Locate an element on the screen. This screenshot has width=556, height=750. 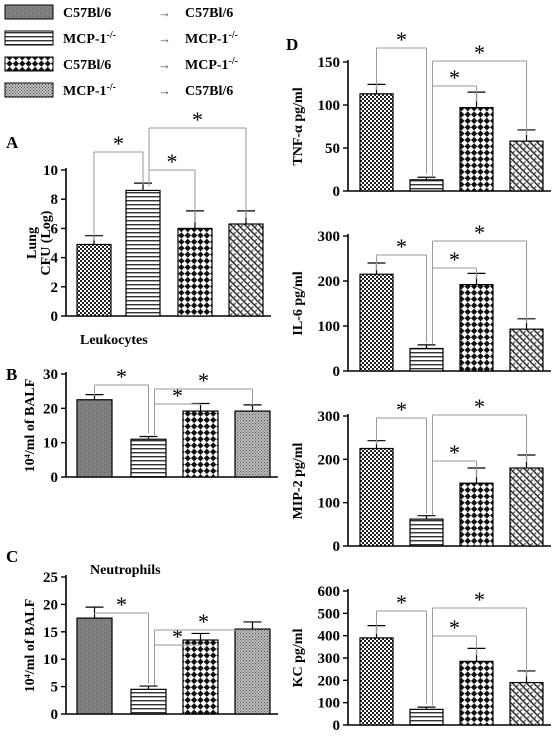
chart-panel-d2: 0 100 200 300 IL-6 pg/ml * * * is located at coordinates (421, 300).